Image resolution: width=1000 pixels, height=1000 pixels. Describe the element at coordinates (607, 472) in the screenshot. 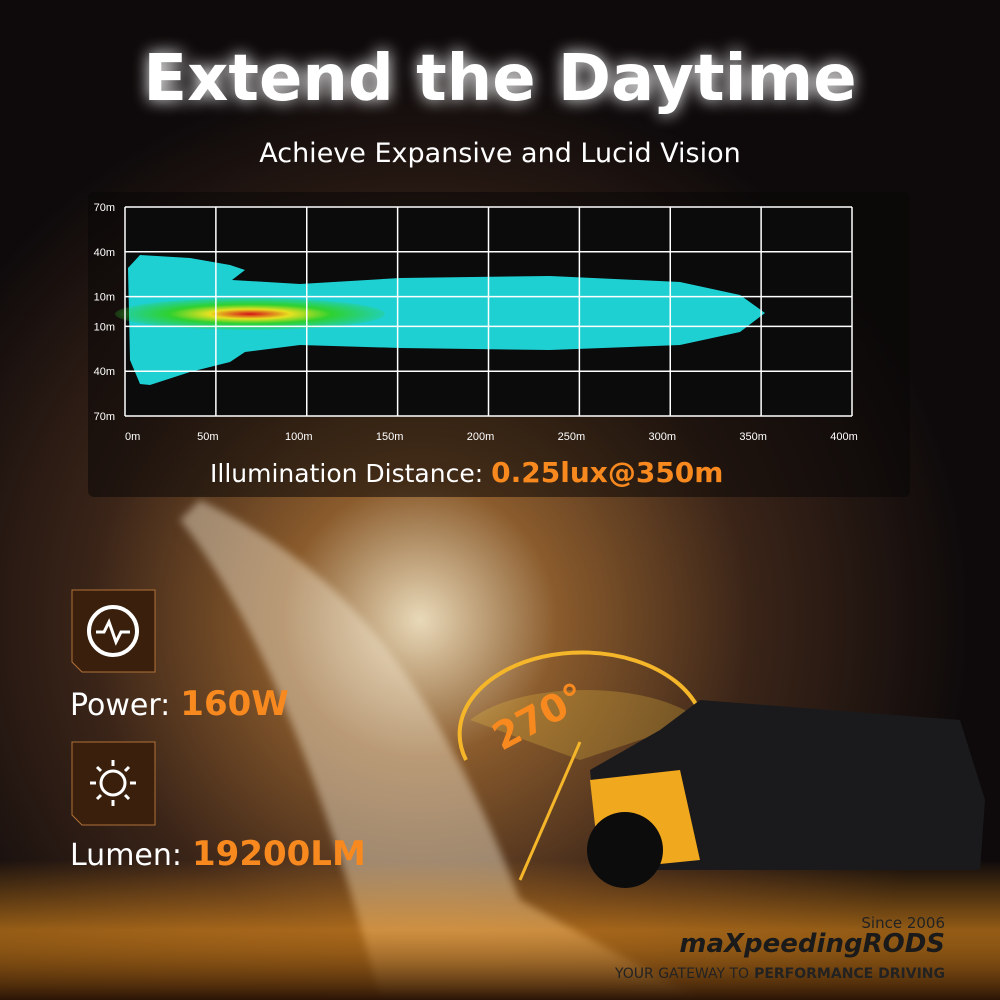

I see `illumination-value: 0.25lux@350m` at that location.